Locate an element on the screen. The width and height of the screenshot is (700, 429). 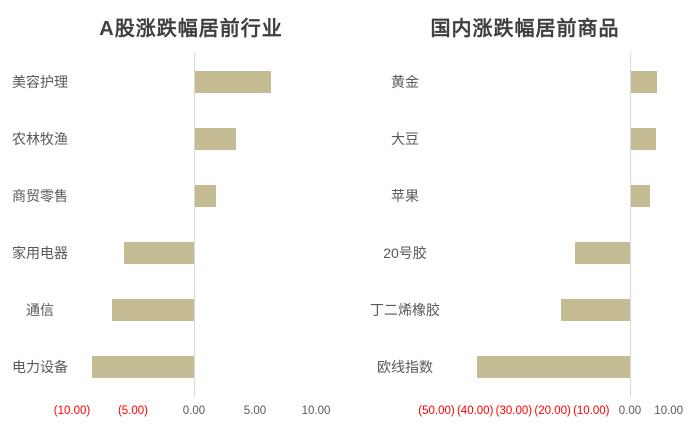
category-label: 农林牧渔 is located at coordinates (40, 139).